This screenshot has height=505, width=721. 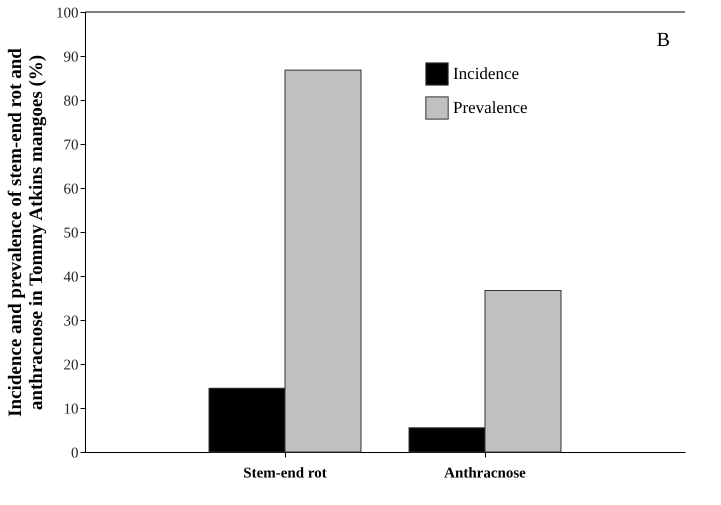 What do you see at coordinates (663, 40) in the screenshot?
I see `annotation: B` at bounding box center [663, 40].